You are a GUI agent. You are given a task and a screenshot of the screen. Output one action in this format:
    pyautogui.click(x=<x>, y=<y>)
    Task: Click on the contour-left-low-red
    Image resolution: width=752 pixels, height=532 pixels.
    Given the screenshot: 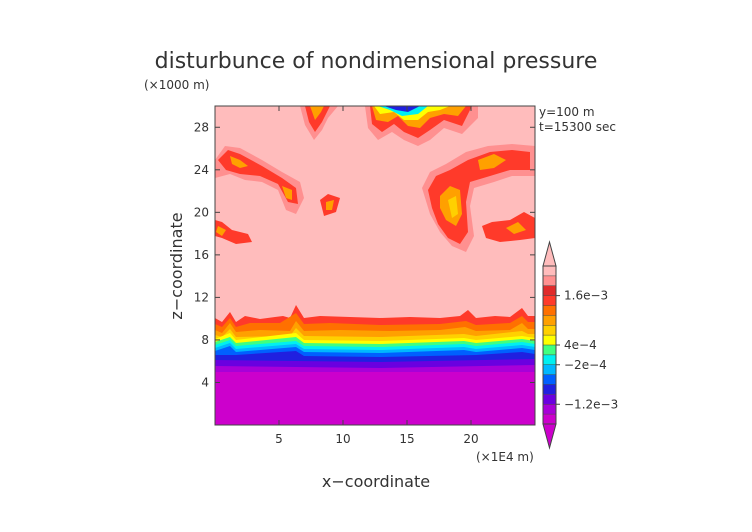 What is the action you would take?
    pyautogui.click(x=233, y=232)
    